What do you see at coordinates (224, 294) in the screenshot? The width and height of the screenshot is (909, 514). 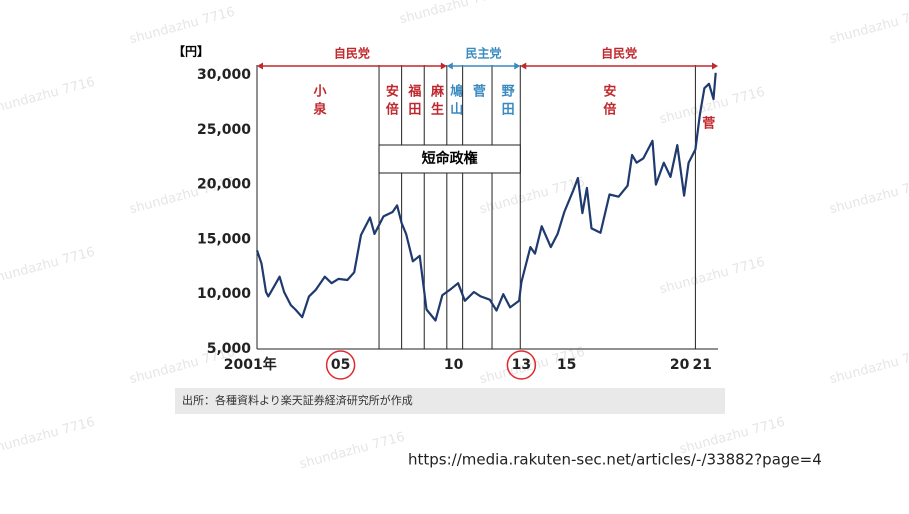 I see `y-tick-label: 10,000` at bounding box center [224, 294].